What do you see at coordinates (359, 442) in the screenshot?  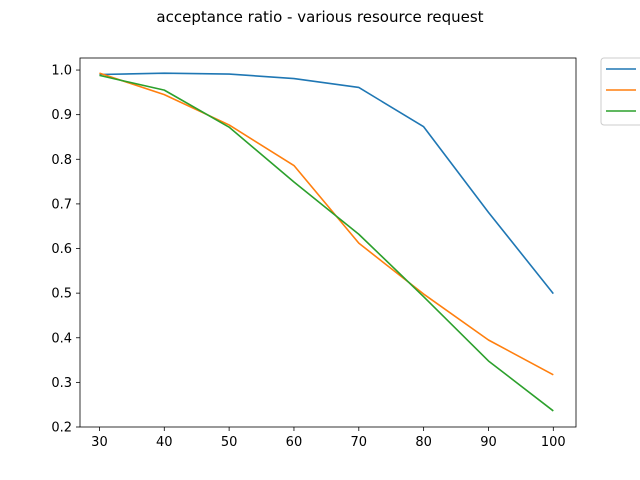 I see `x-tick-label: 70` at bounding box center [359, 442].